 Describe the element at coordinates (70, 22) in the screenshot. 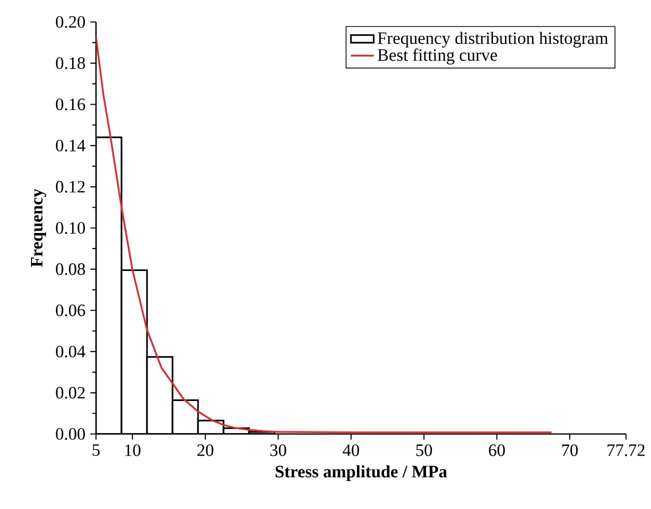

I see `y-tick-label: 0.20` at that location.